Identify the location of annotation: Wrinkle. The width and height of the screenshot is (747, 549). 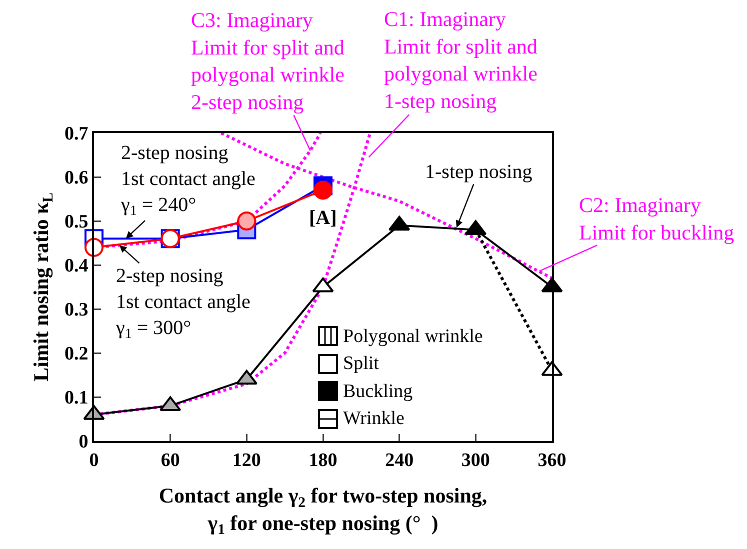
(373, 418).